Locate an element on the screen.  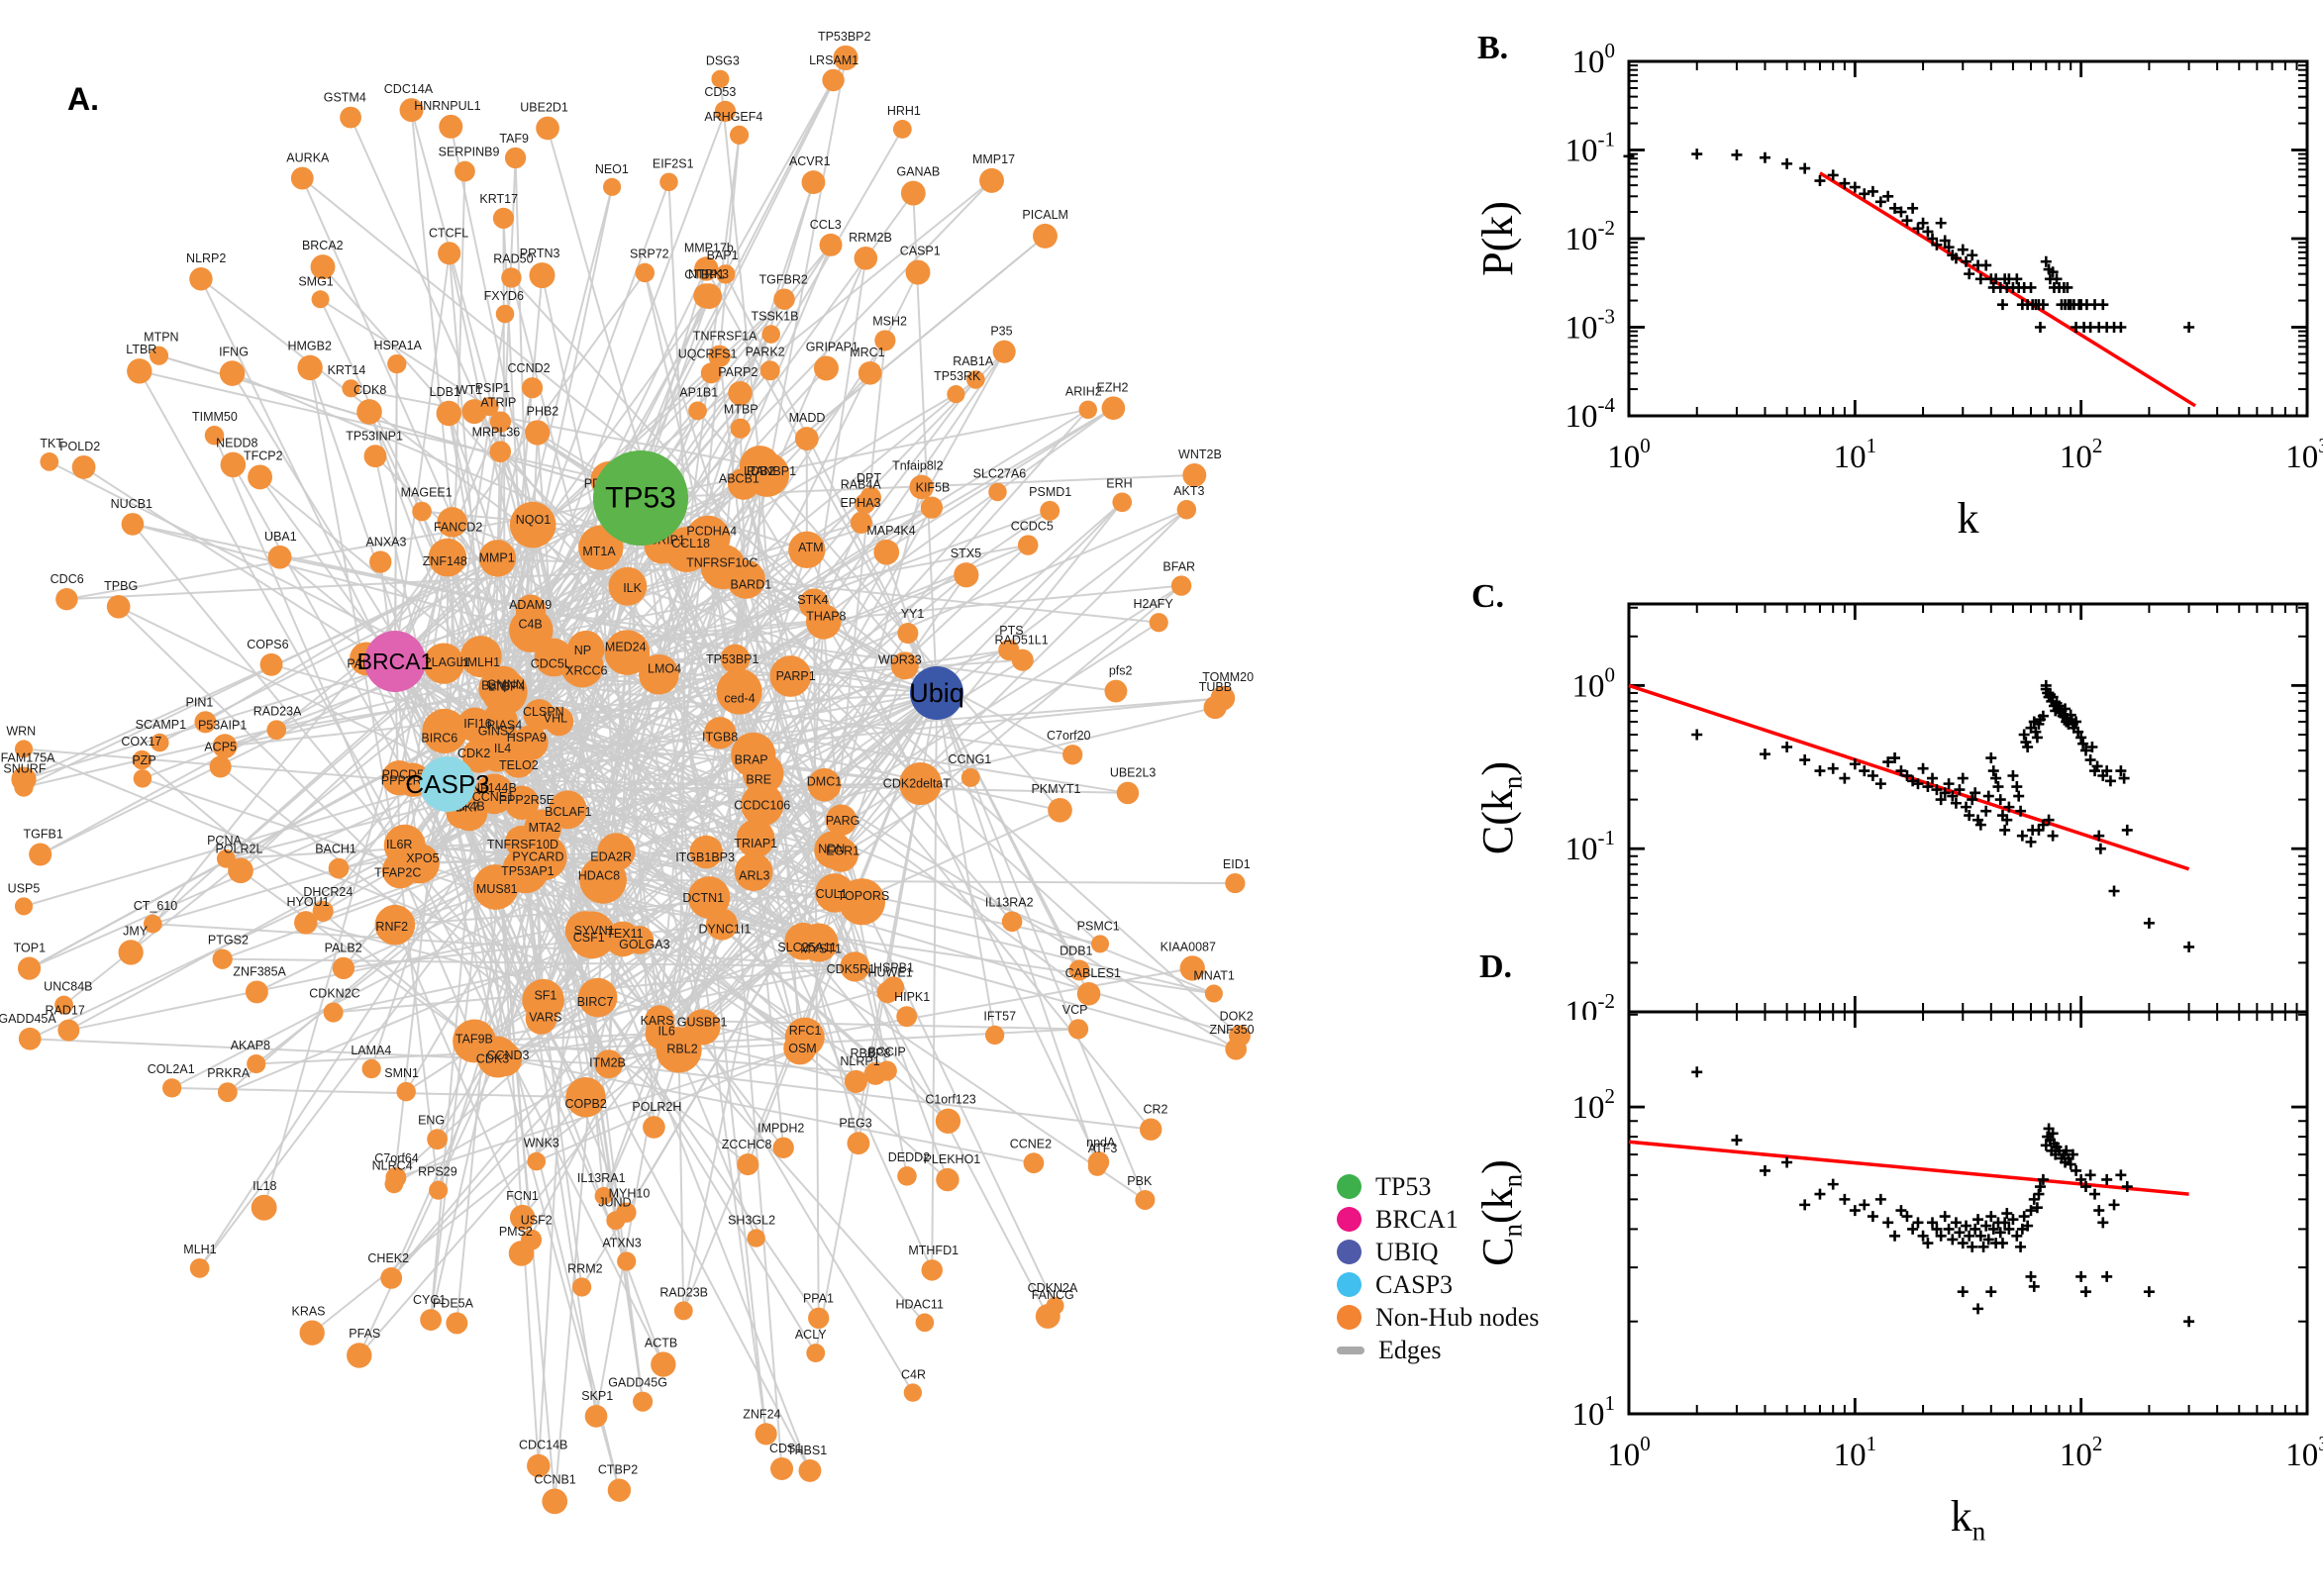
gene-label: BFAR is located at coordinates (1178, 566).